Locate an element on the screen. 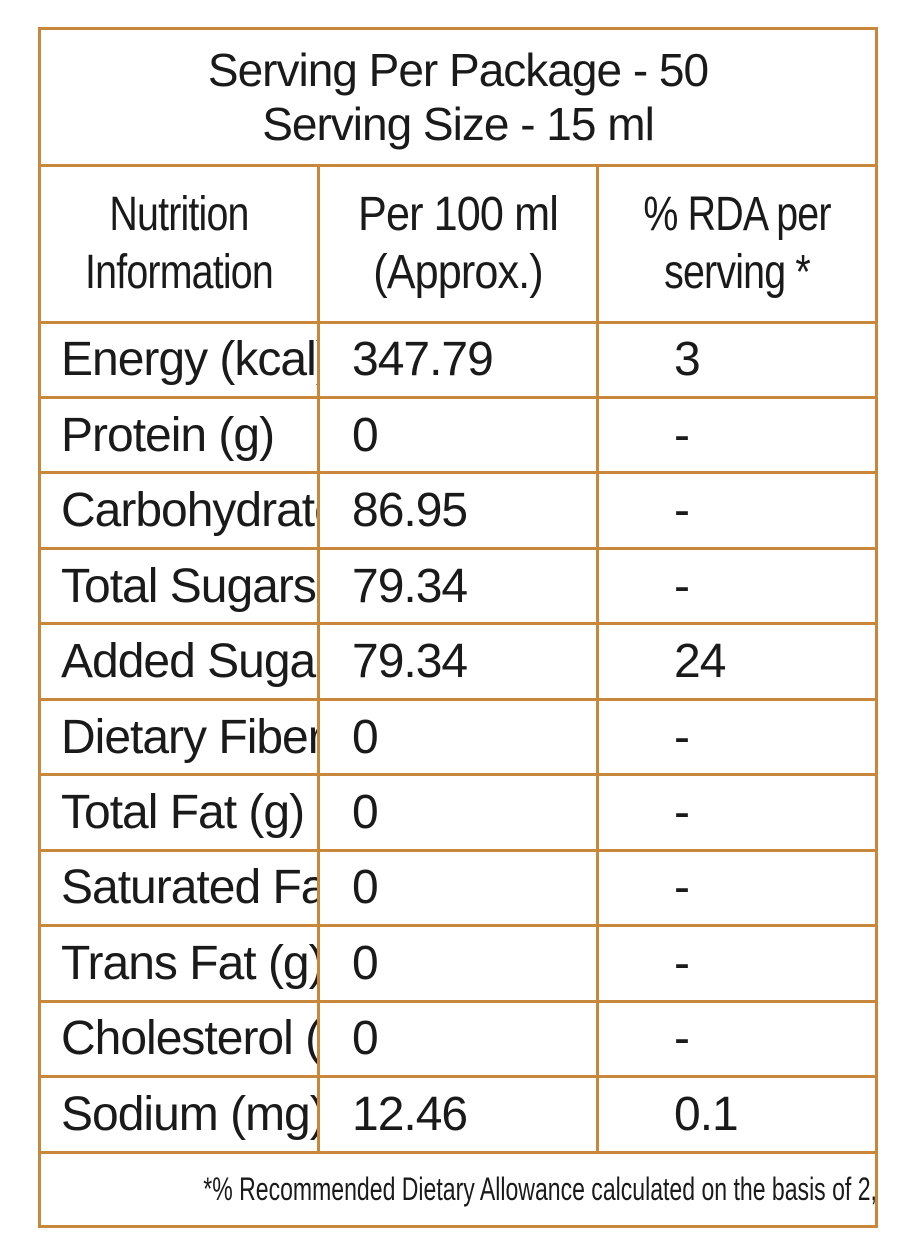  per-100ml: 12.46 is located at coordinates (458, 1114).